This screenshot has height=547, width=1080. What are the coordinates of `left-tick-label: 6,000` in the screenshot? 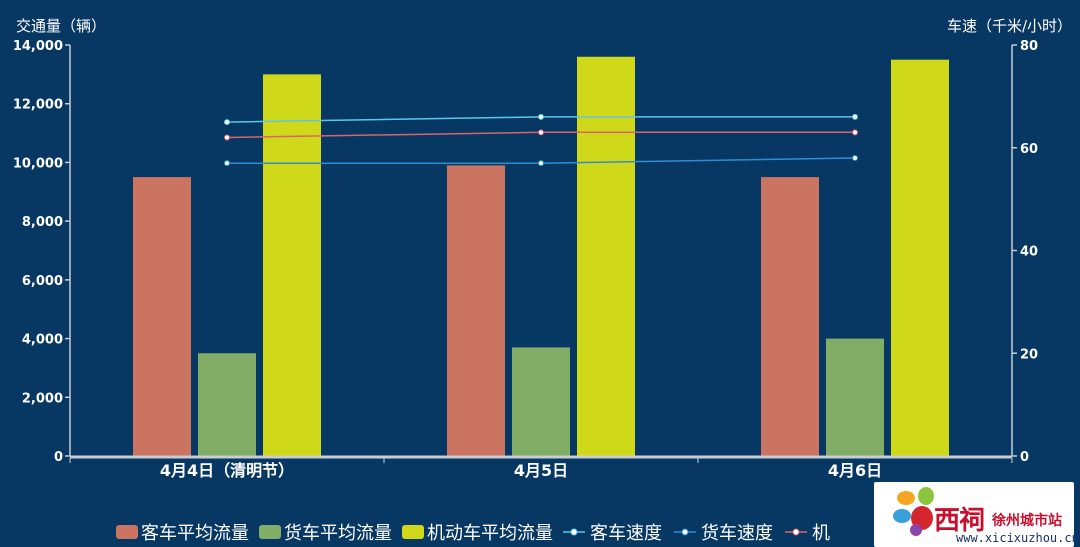 It's located at (42, 281).